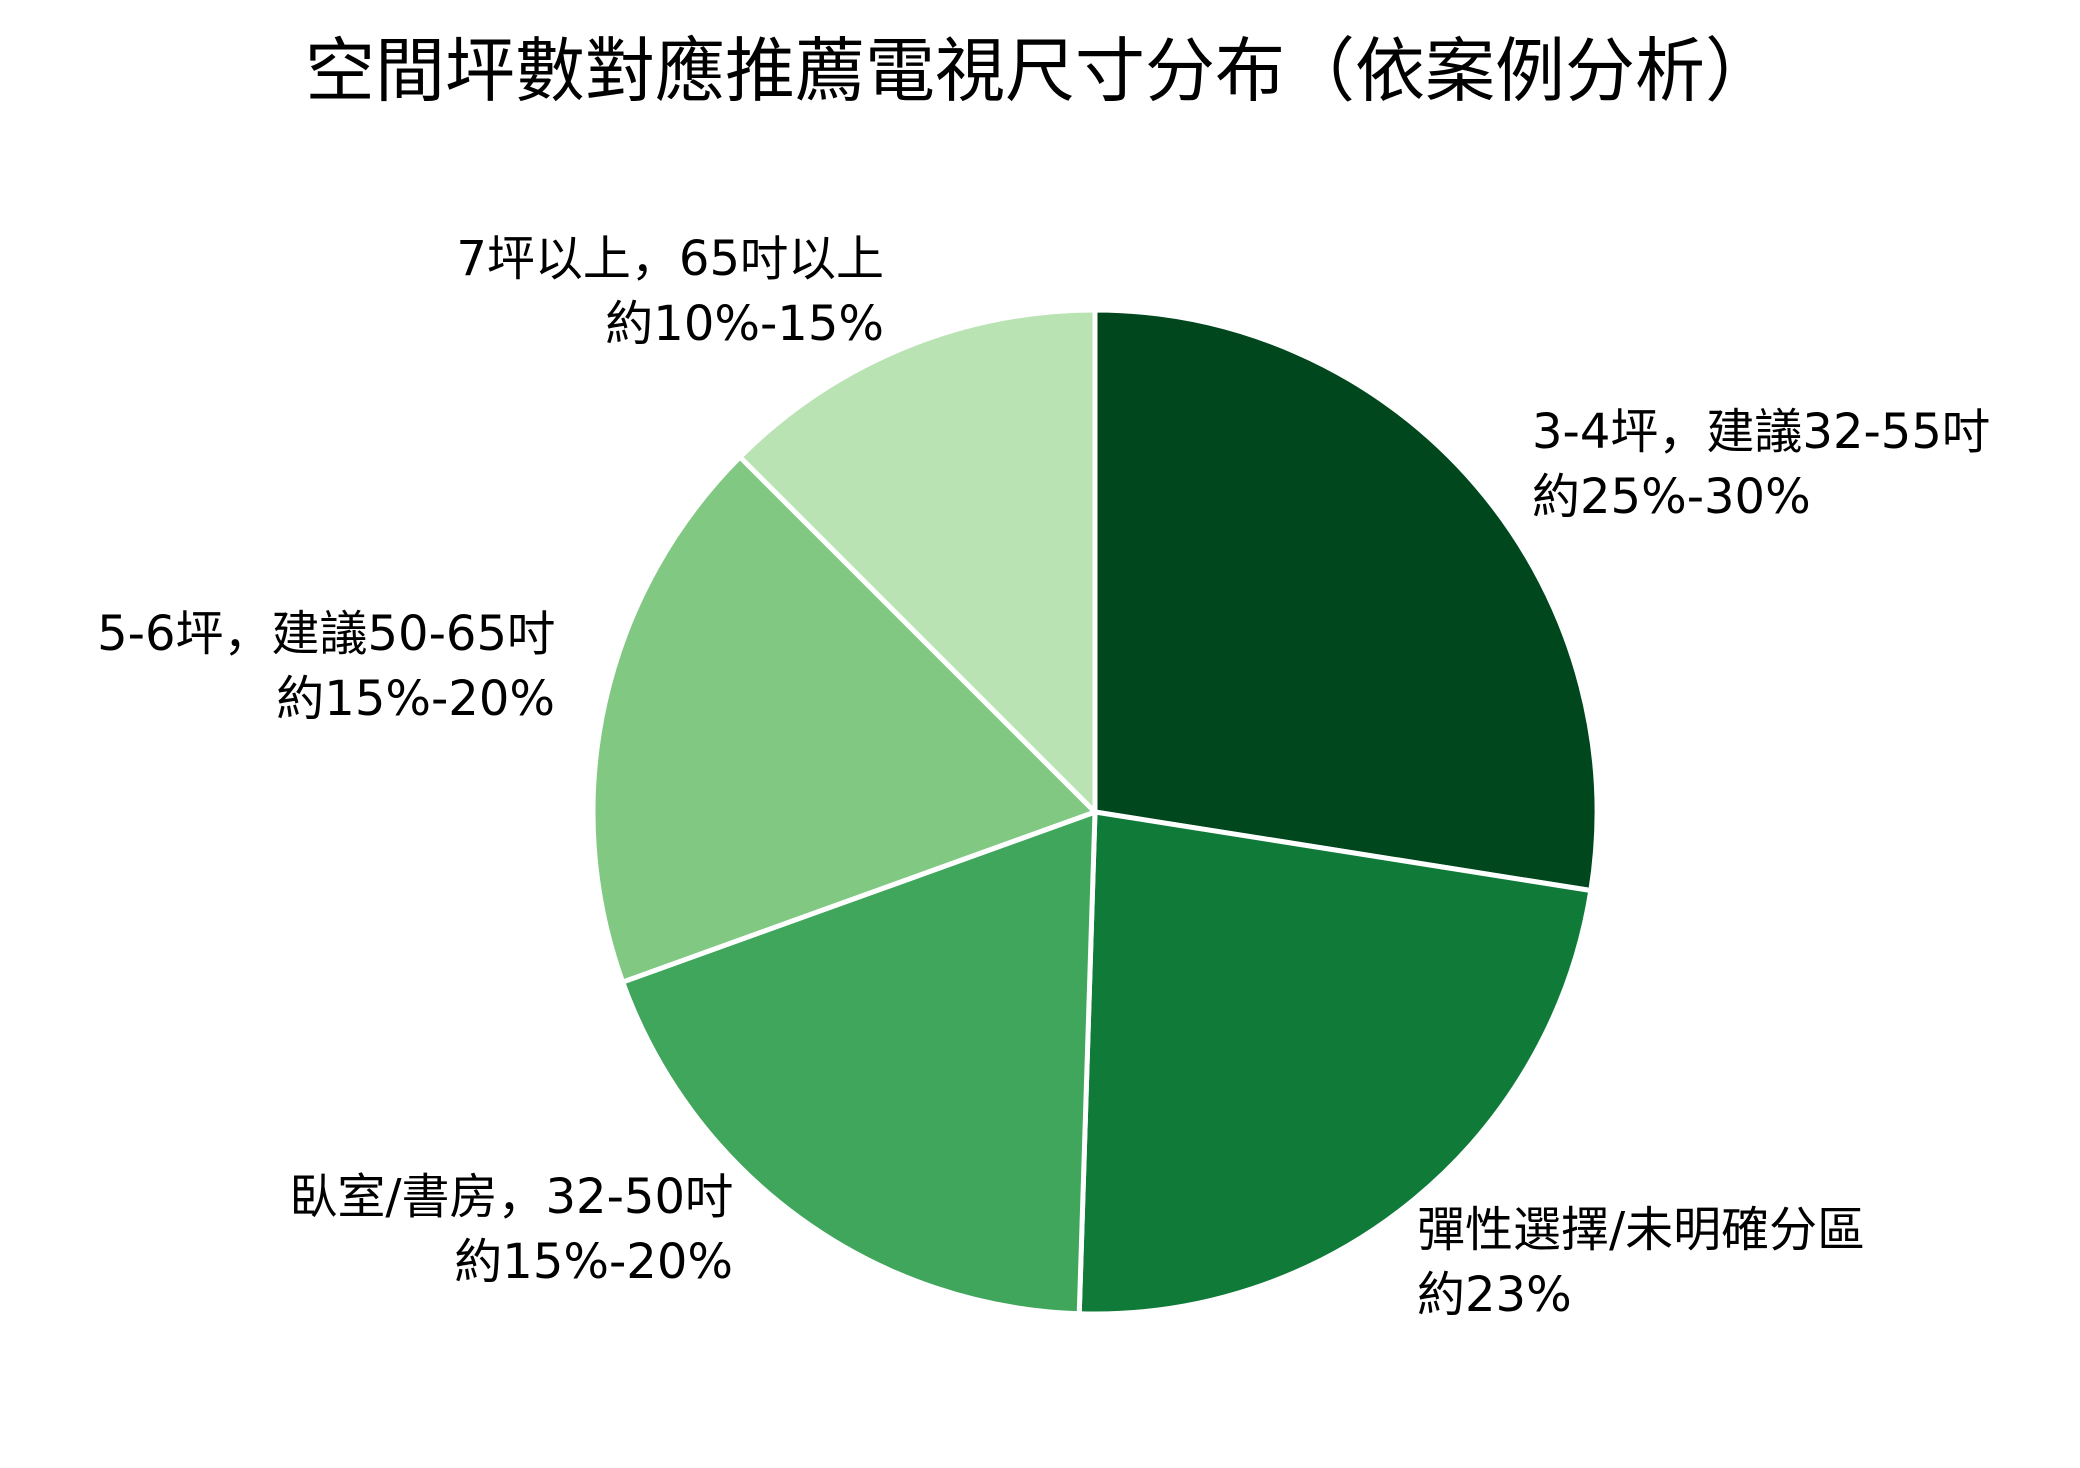  Describe the element at coordinates (1641, 1230) in the screenshot. I see `slice-label-2-line1: 彈性選擇/未明確分區` at that location.